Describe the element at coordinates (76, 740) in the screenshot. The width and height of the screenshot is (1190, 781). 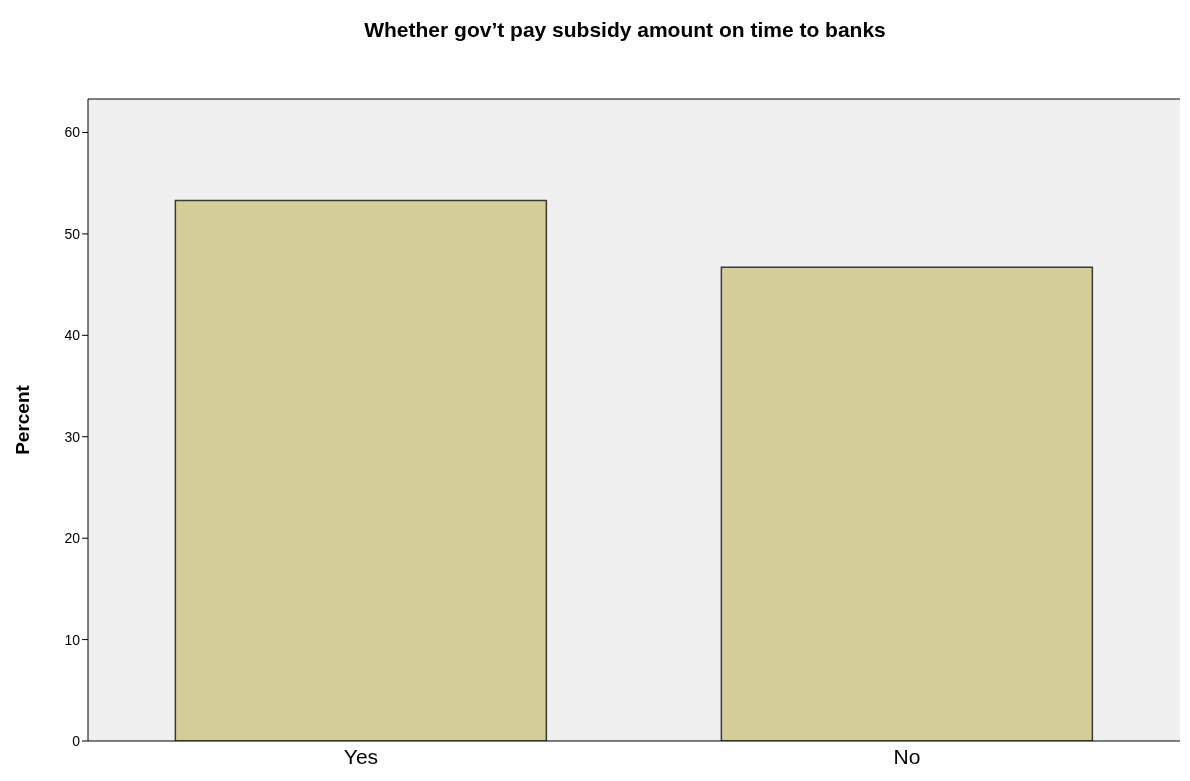
I see `y-tick-label: 0` at that location.